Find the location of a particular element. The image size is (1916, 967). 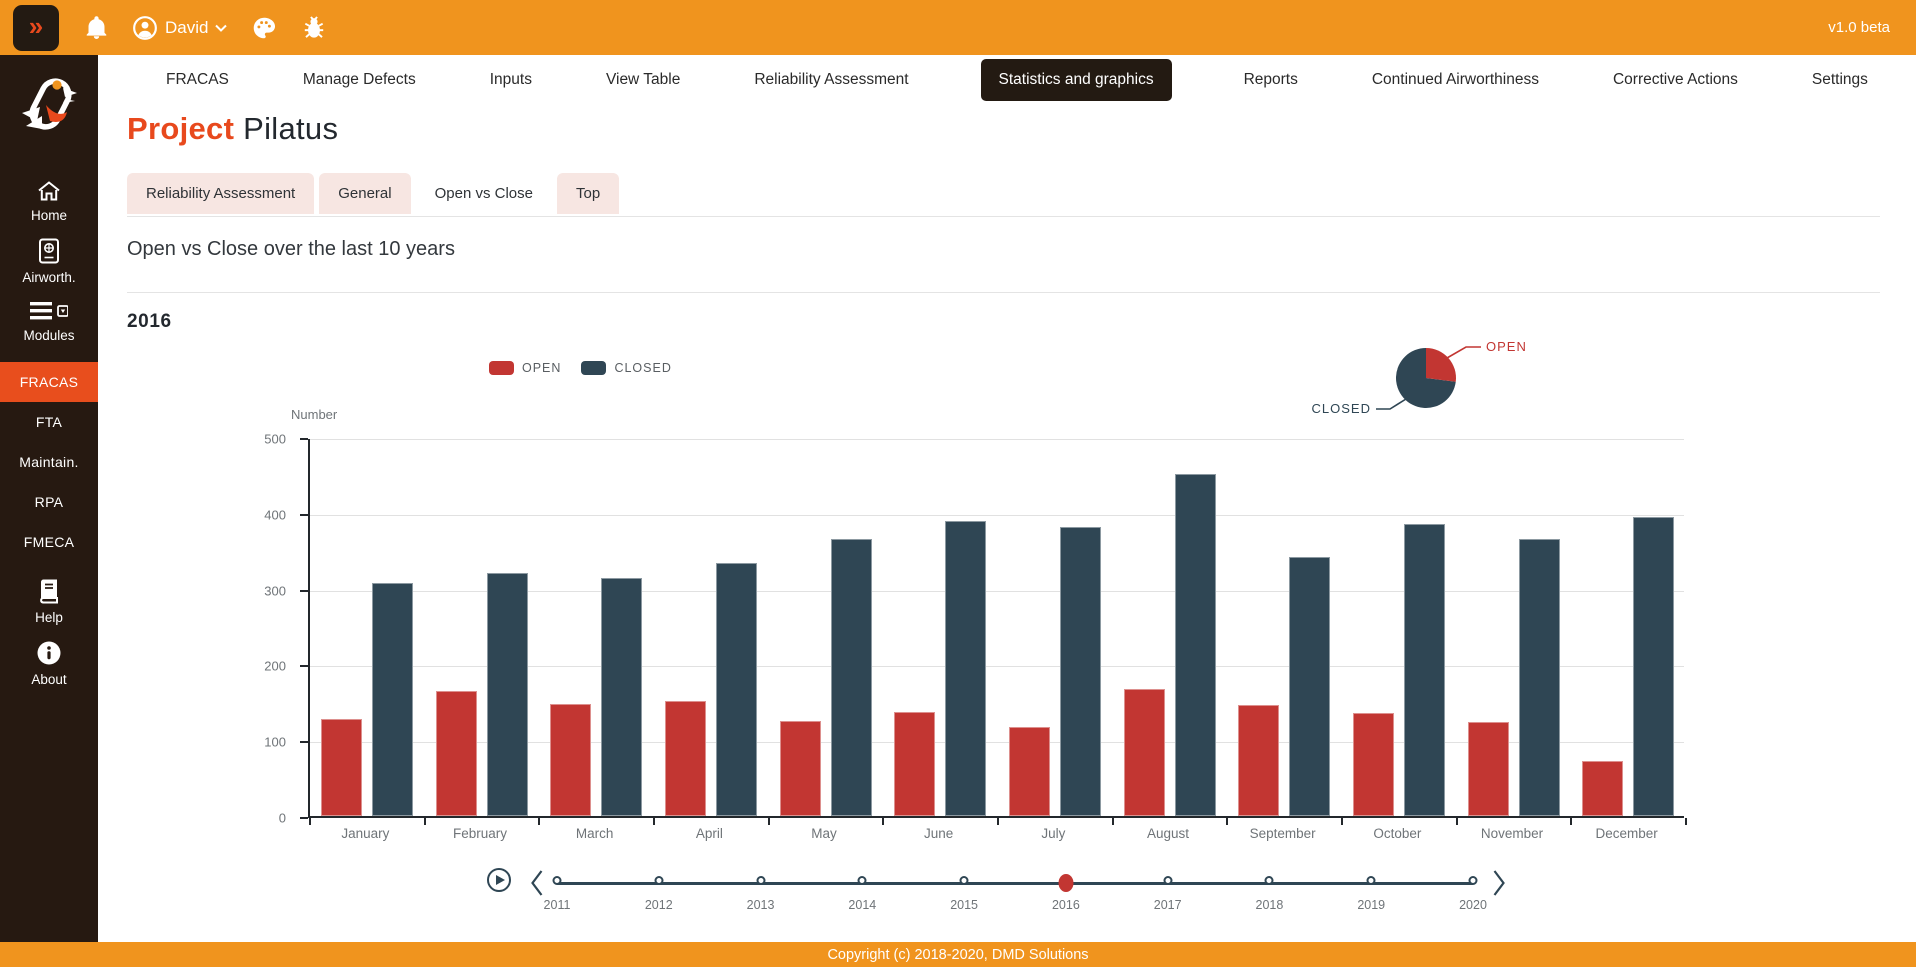

y-tick-mark is located at coordinates (304, 666).